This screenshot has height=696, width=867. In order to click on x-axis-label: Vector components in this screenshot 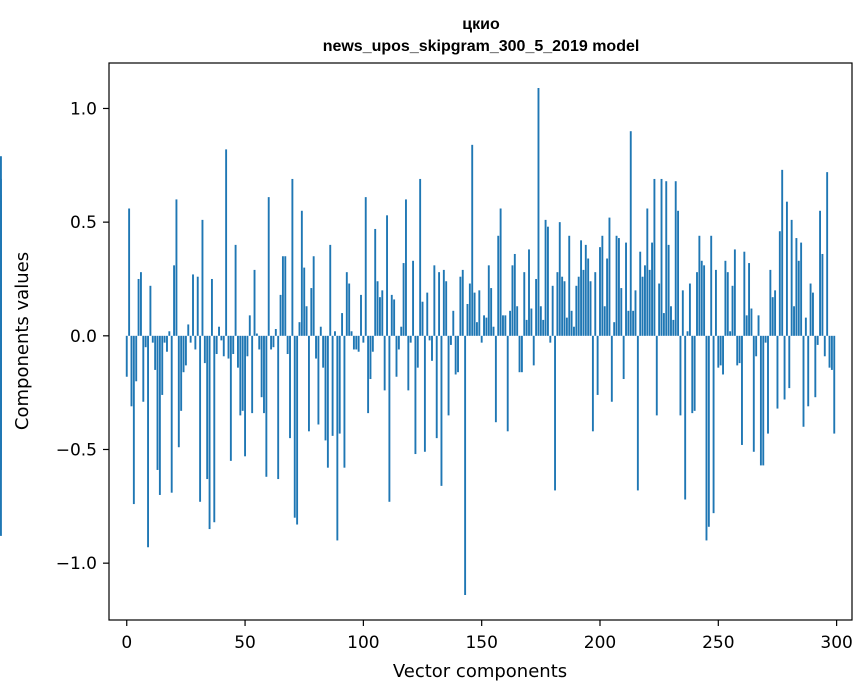, I will do `click(480, 671)`.